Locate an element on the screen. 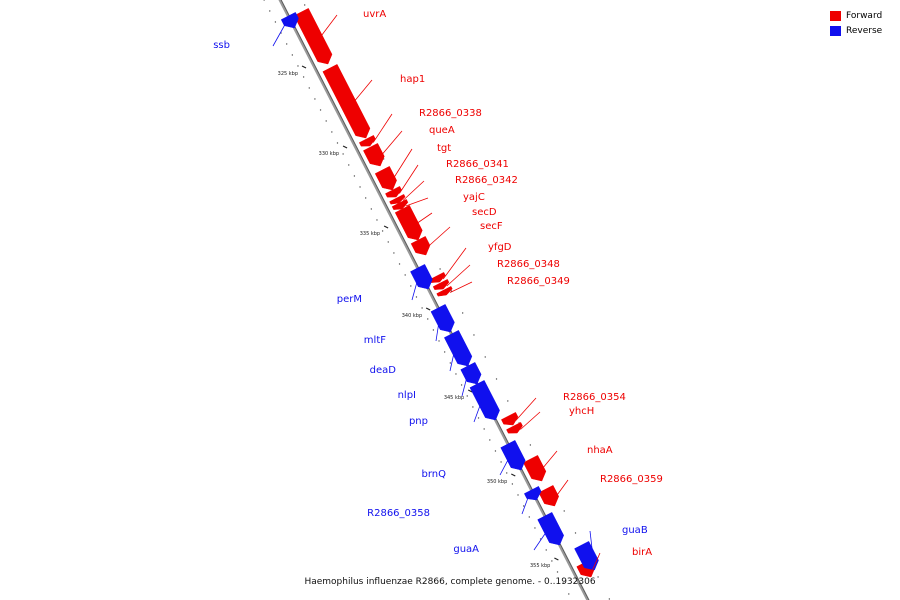 This screenshot has width=900, height=600. gene-label-R2866_0341: R2866_0341 is located at coordinates (477, 164).